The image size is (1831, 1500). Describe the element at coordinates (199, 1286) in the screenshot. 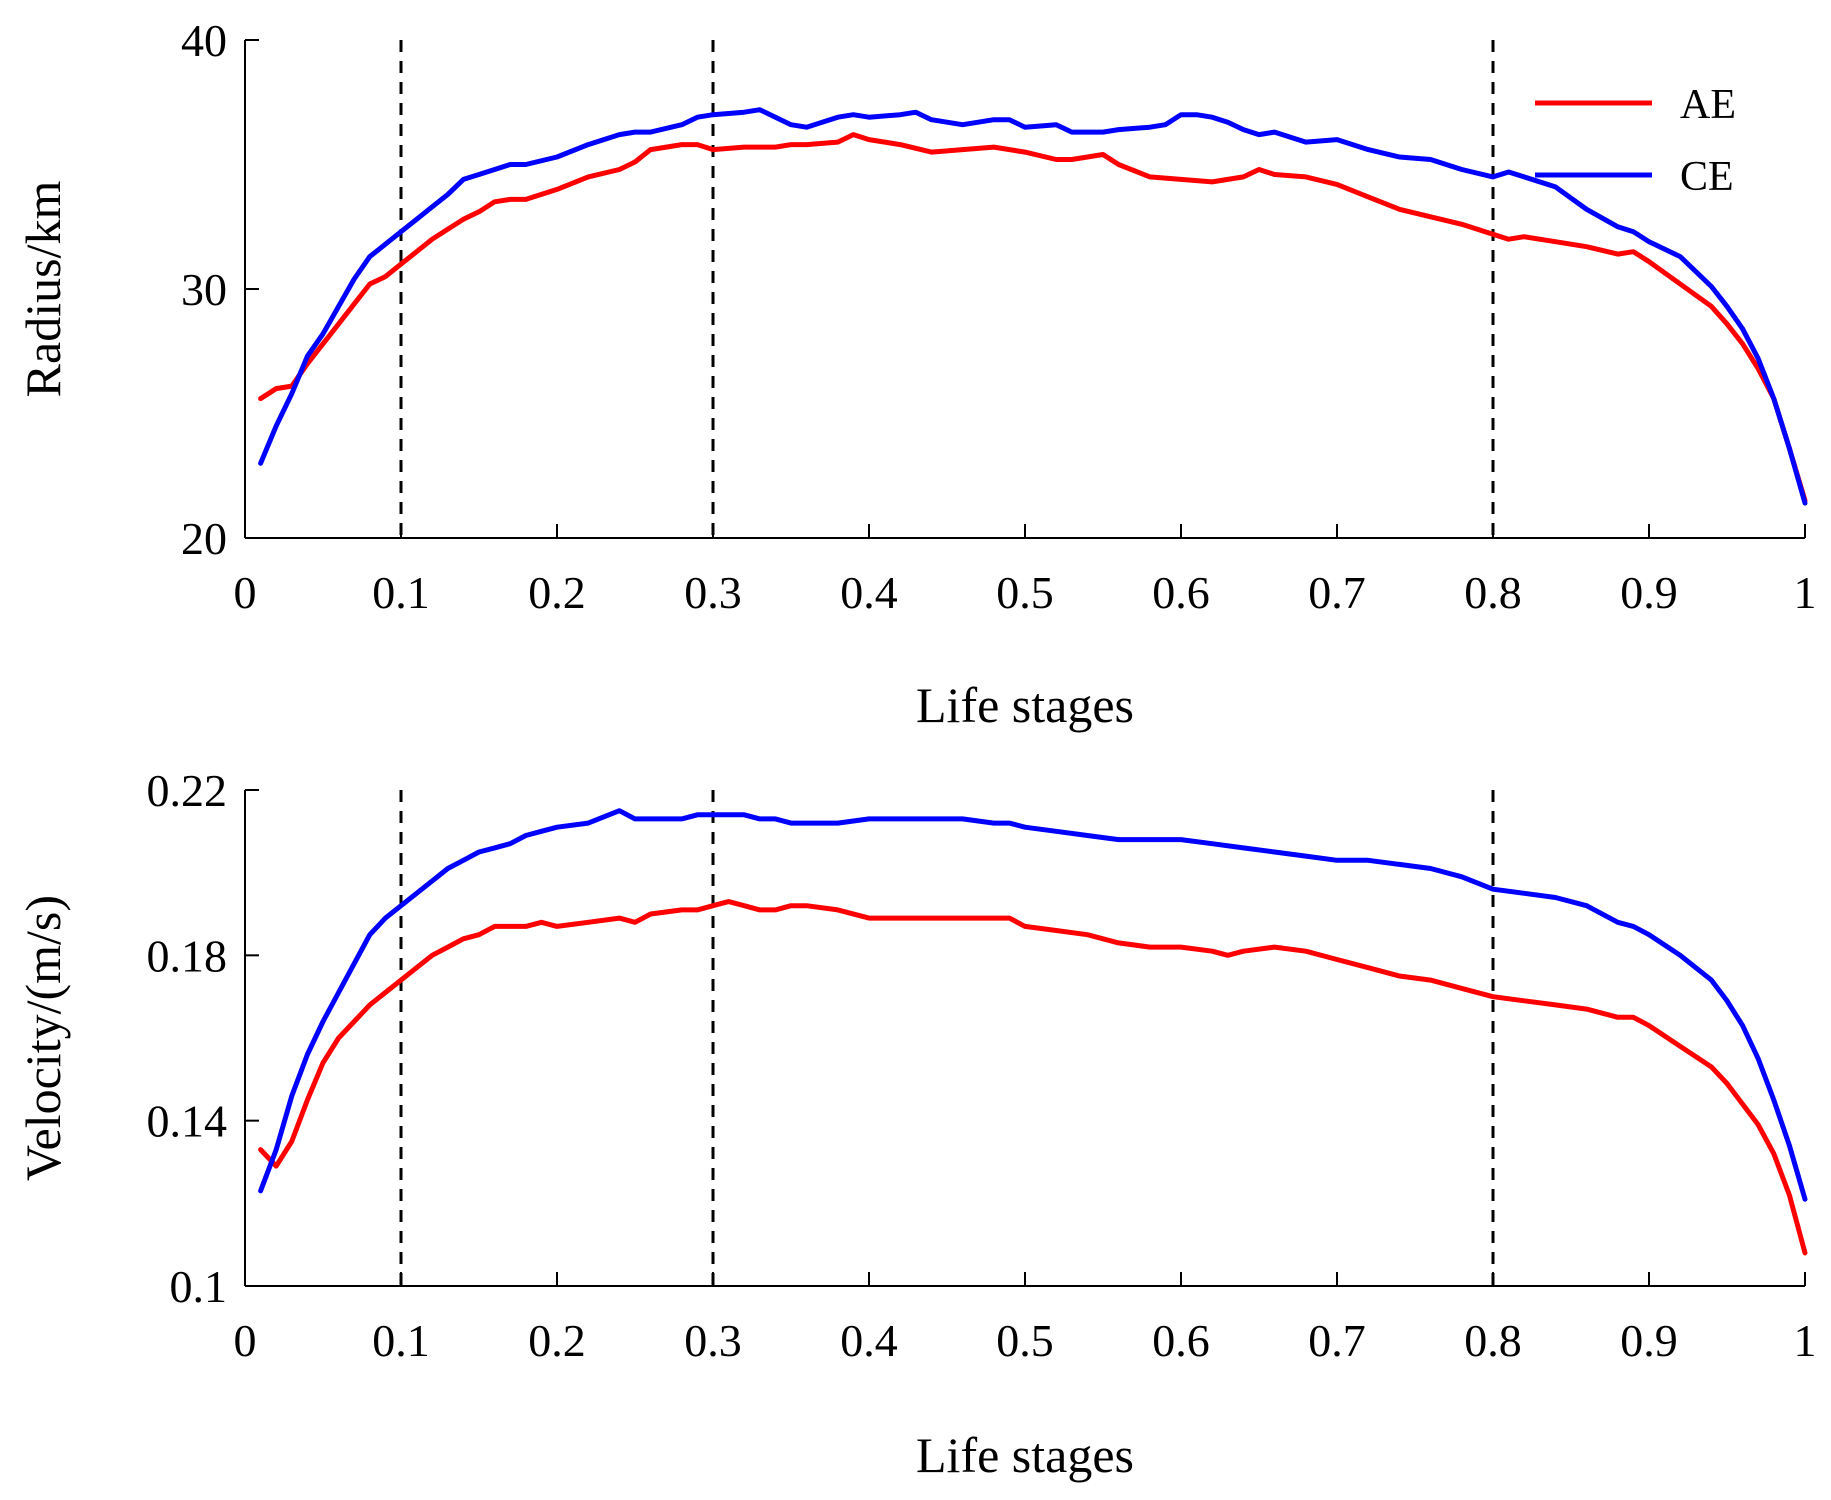

I see `y-tick-label: 0.1` at that location.